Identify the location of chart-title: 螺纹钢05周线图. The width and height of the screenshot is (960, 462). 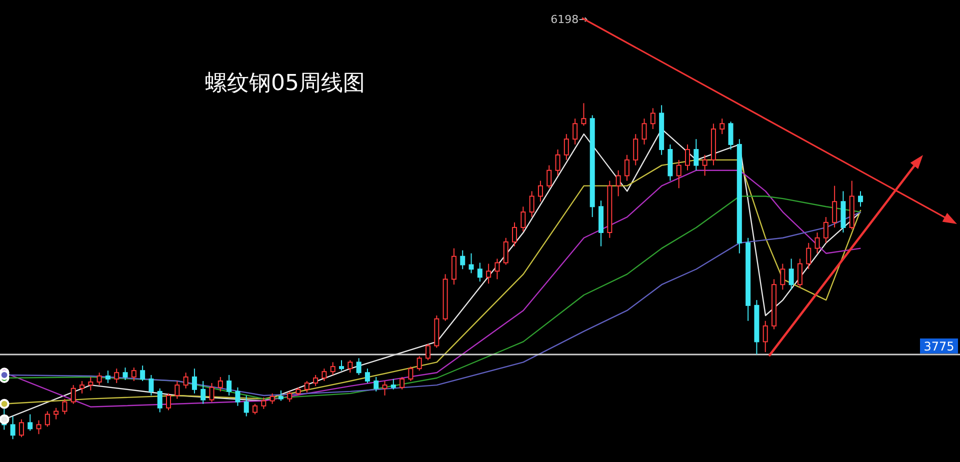
(285, 84).